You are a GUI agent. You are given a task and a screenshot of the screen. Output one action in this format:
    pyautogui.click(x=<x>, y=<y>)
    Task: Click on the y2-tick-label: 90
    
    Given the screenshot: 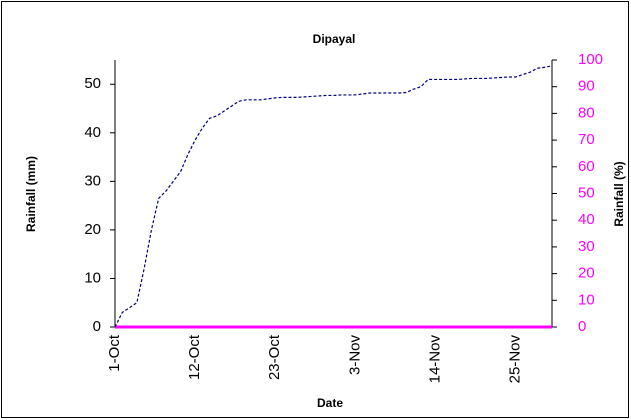 What is the action you would take?
    pyautogui.click(x=586, y=86)
    